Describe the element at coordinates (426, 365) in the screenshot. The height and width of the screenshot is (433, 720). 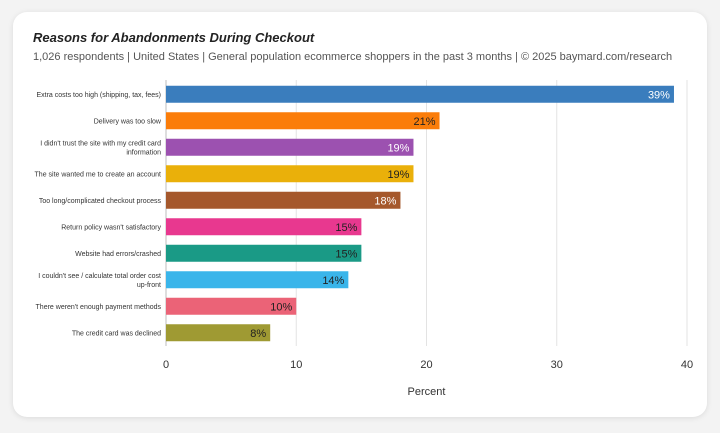
I see `x-tick-label: 20` at that location.